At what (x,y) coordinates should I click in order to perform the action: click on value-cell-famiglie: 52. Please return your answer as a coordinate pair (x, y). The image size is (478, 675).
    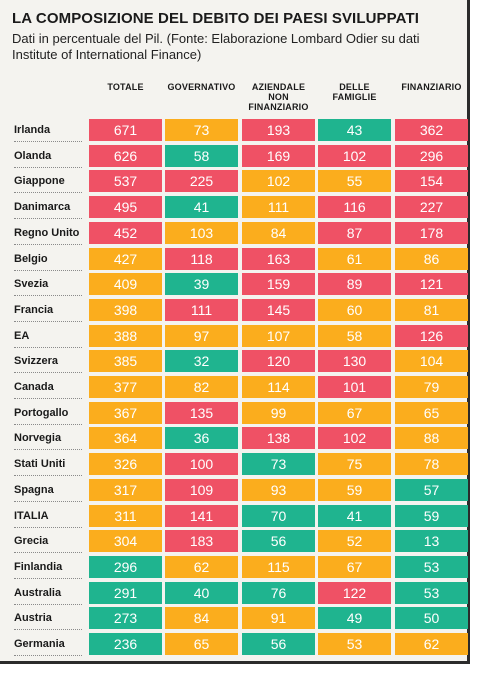
    Looking at the image, I should click on (354, 541).